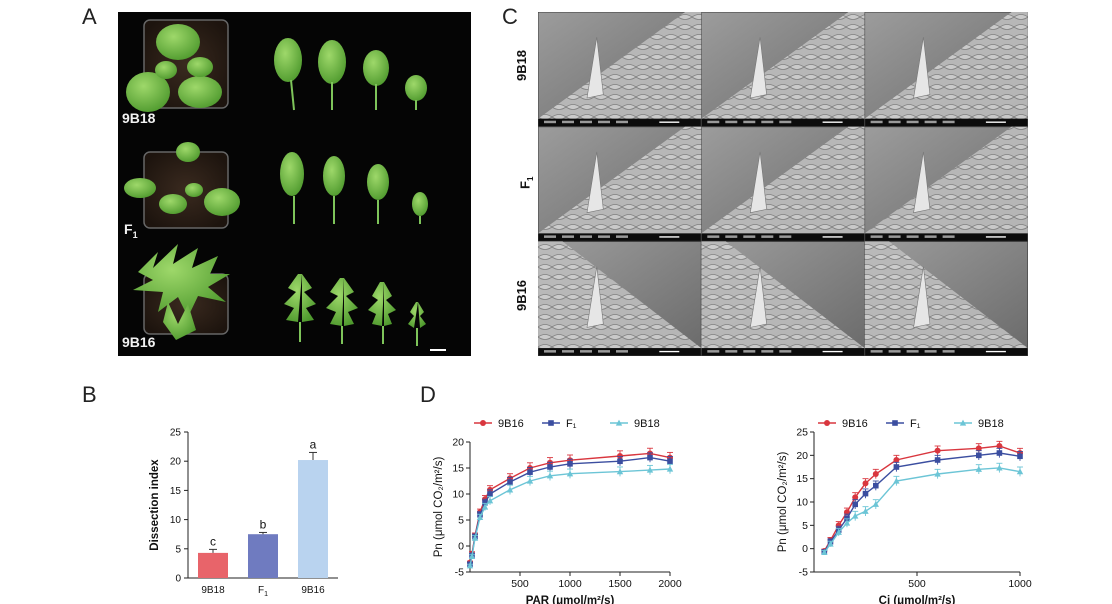  I want to click on panel-letter-a: A, so click(89, 16).